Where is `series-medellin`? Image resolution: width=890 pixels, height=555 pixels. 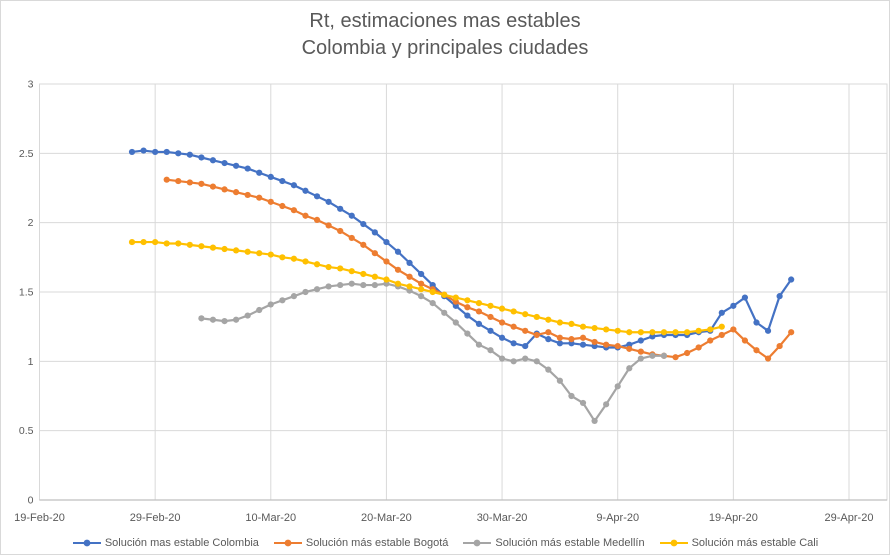 series-medellin is located at coordinates (433, 352).